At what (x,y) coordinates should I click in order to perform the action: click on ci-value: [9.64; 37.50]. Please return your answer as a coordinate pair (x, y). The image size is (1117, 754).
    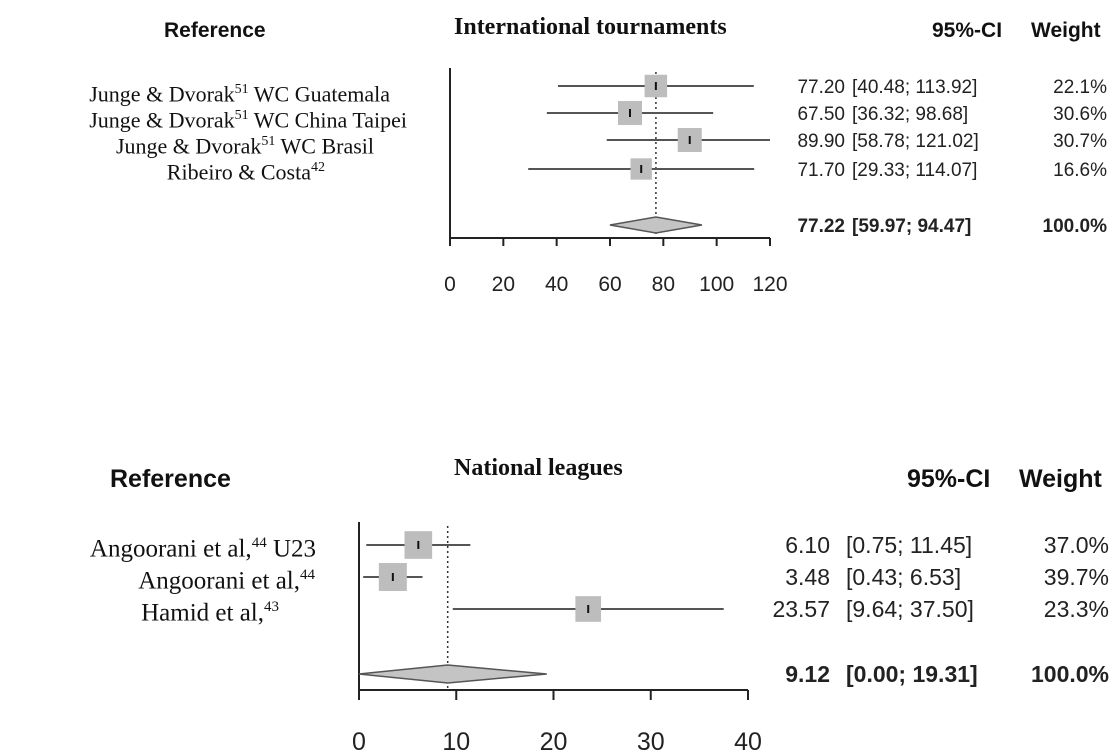
    Looking at the image, I should click on (910, 609).